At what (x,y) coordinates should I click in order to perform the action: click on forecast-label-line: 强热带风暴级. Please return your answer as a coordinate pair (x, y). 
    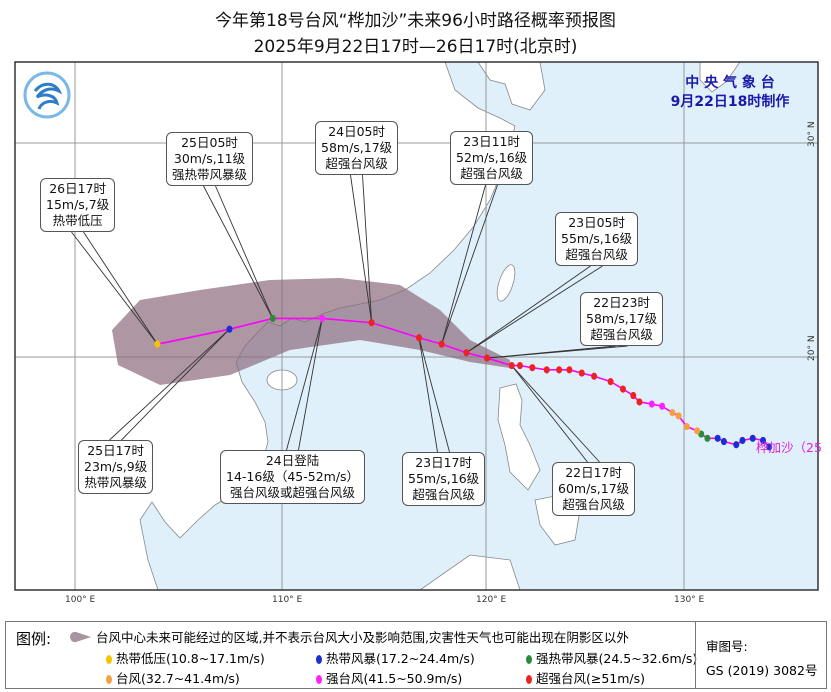
    Looking at the image, I should click on (210, 174).